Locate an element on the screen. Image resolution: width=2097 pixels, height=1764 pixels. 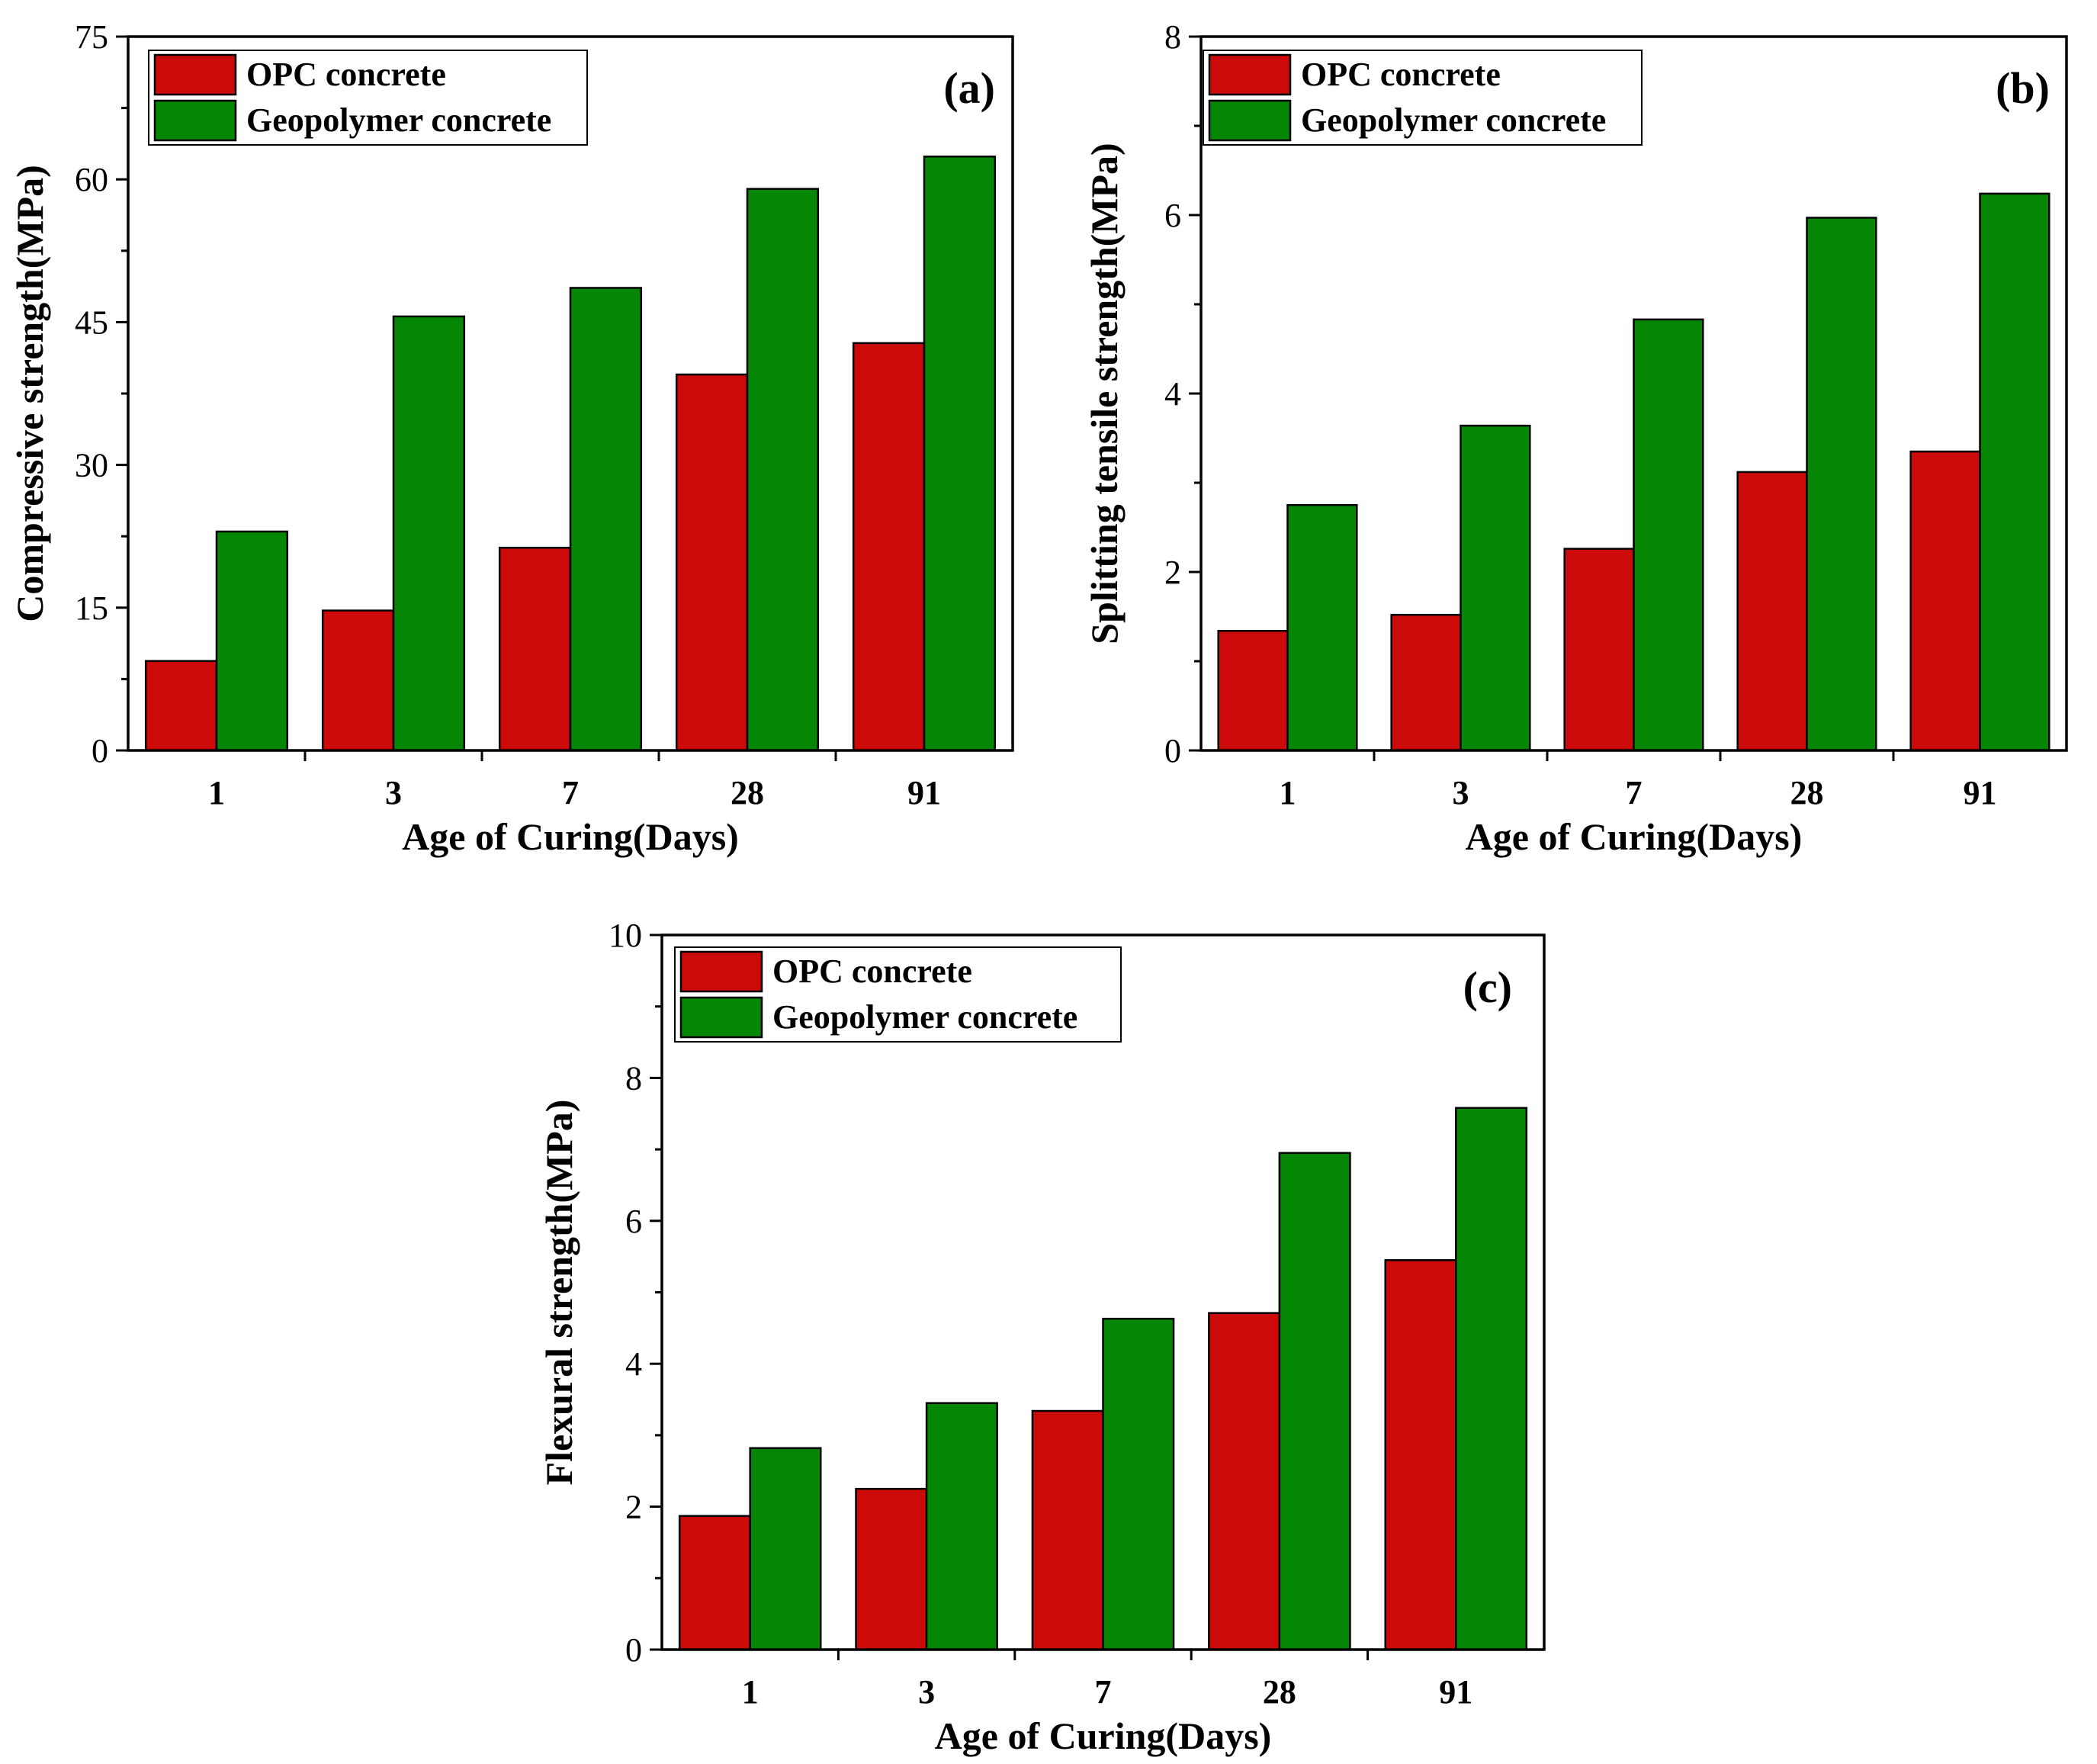
panel-label: (c) is located at coordinates (1487, 987).